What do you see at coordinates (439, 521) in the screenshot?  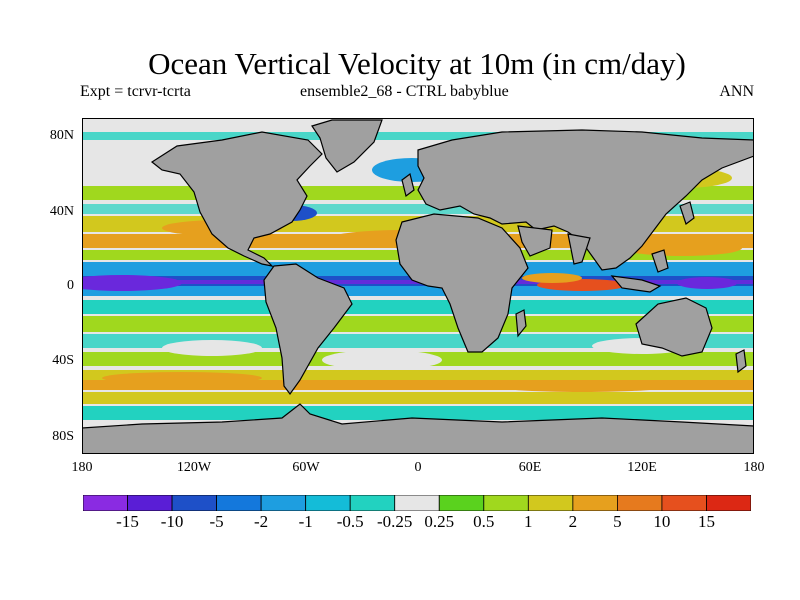 I see `colorbar-label: 0.25` at bounding box center [439, 521].